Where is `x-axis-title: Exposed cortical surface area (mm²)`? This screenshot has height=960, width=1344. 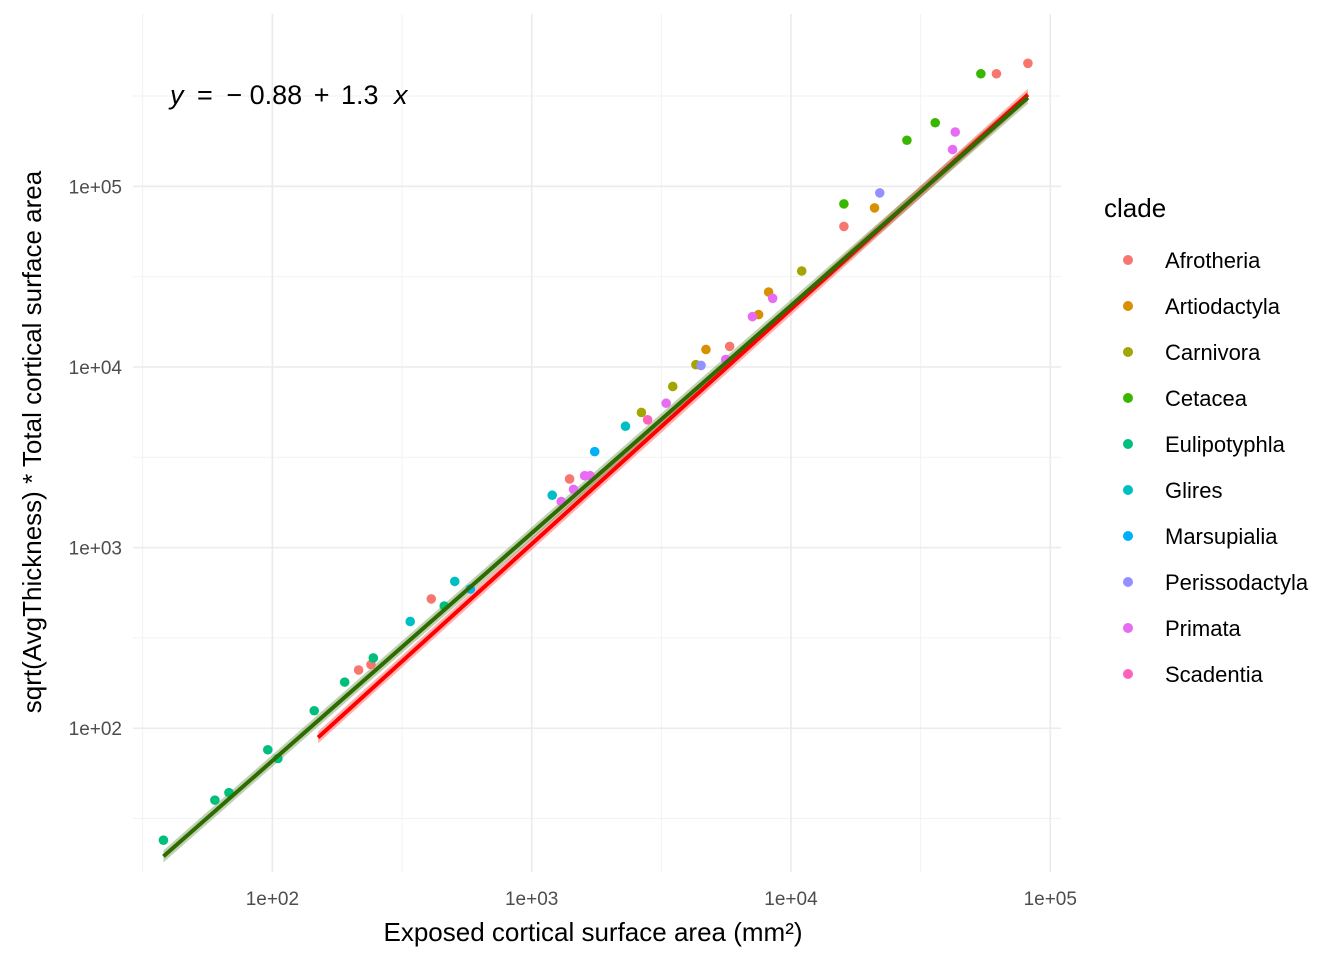
x-axis-title: Exposed cortical surface area (mm²) is located at coordinates (592, 932).